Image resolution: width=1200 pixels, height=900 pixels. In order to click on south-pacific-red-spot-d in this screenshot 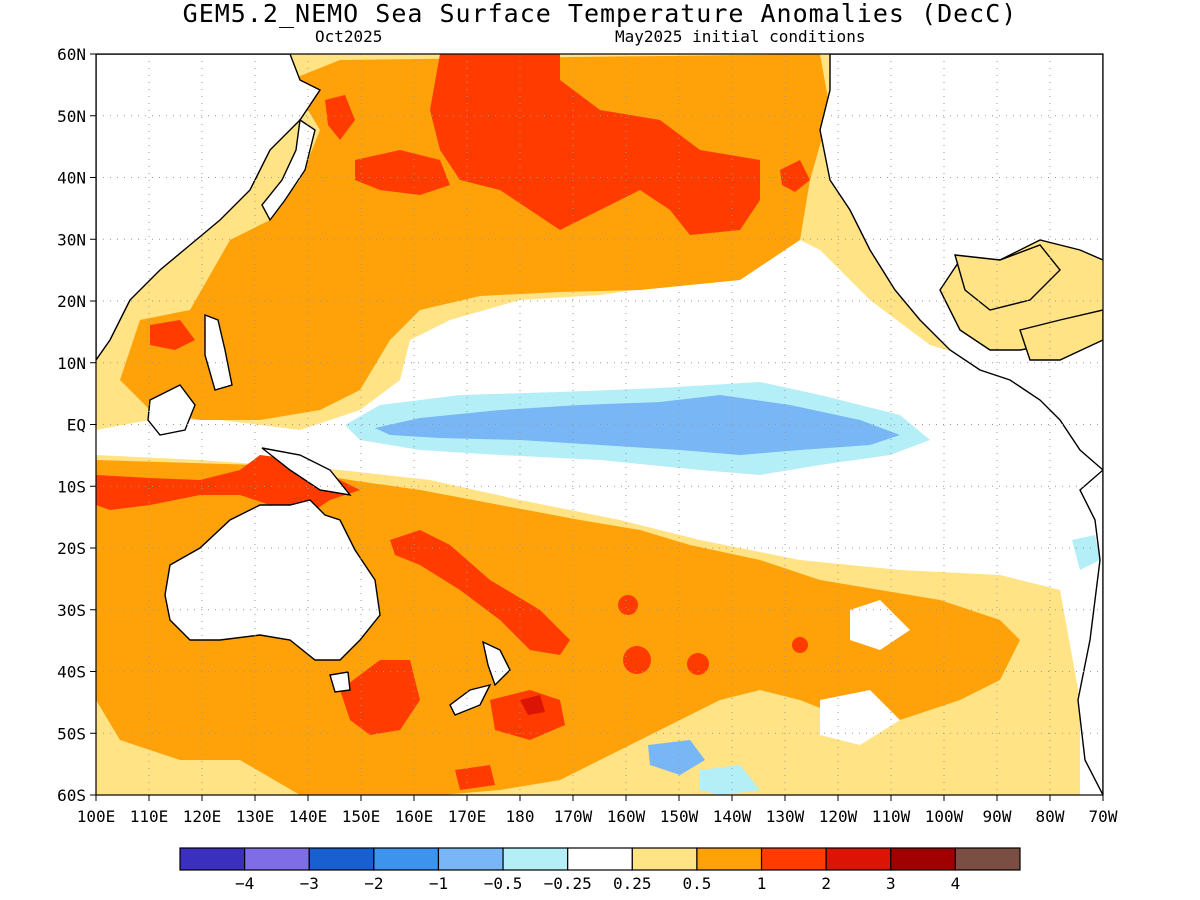, I will do `click(800, 645)`.